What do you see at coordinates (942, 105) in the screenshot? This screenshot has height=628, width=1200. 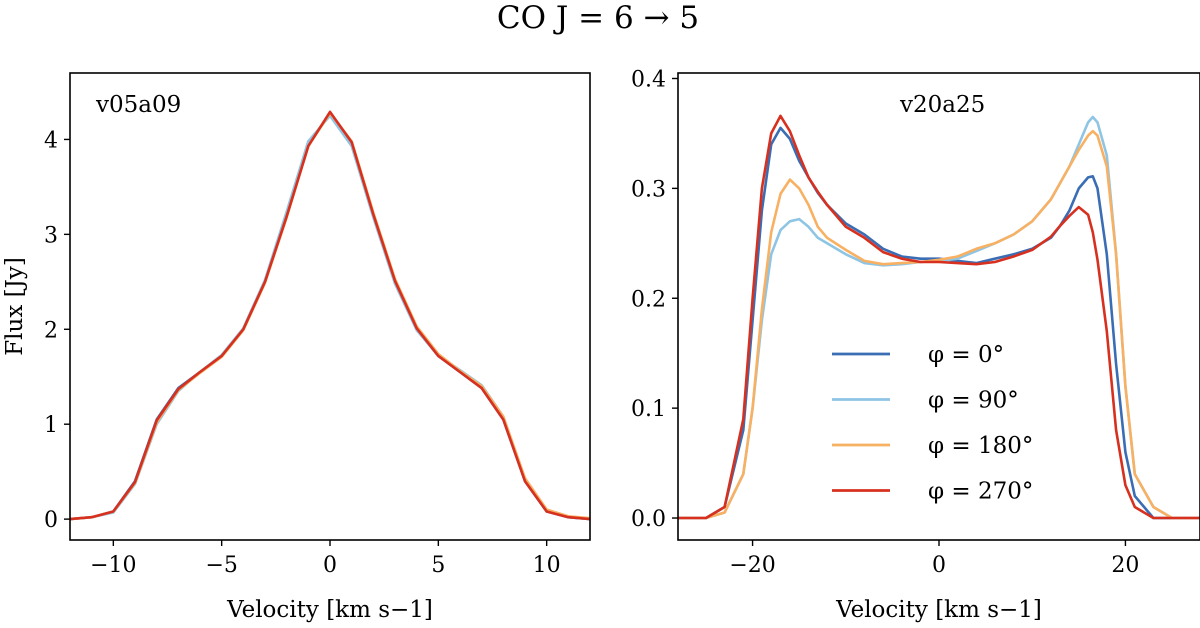 I see `panel-label: v20a25` at bounding box center [942, 105].